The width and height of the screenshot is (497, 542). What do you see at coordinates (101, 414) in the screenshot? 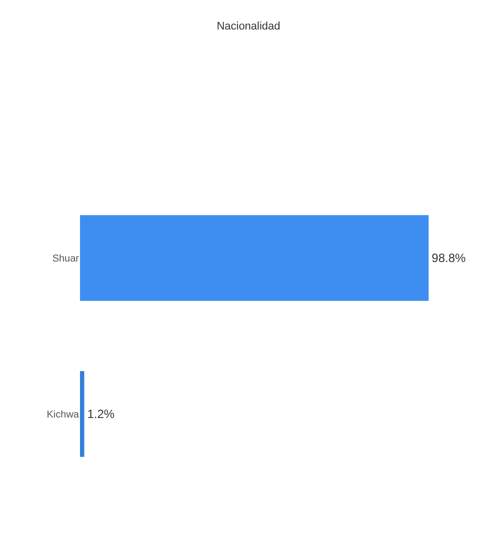
I see `data-label: 1.2%` at bounding box center [101, 414].